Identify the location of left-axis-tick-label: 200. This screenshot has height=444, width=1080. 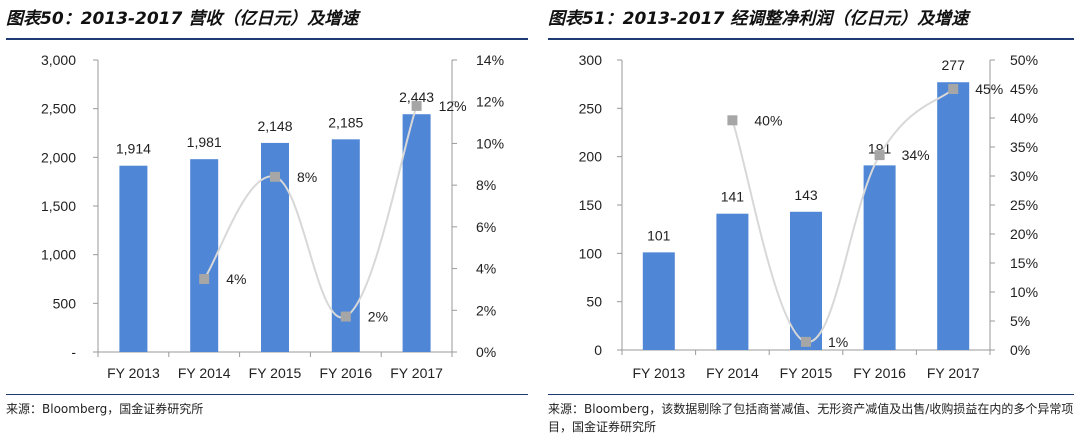
(591, 157).